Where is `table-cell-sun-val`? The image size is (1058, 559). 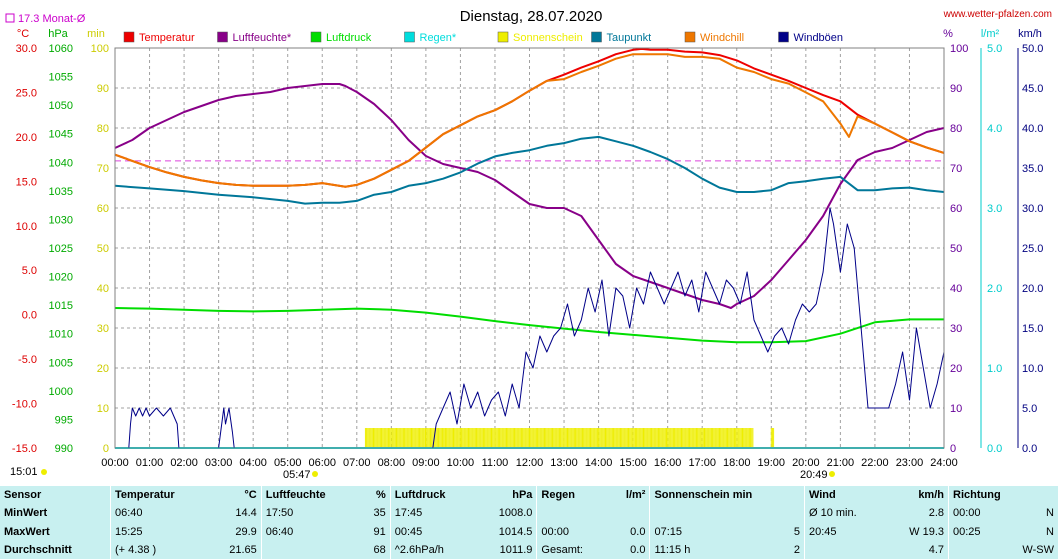
table-cell-sun-val is located at coordinates (785, 513).